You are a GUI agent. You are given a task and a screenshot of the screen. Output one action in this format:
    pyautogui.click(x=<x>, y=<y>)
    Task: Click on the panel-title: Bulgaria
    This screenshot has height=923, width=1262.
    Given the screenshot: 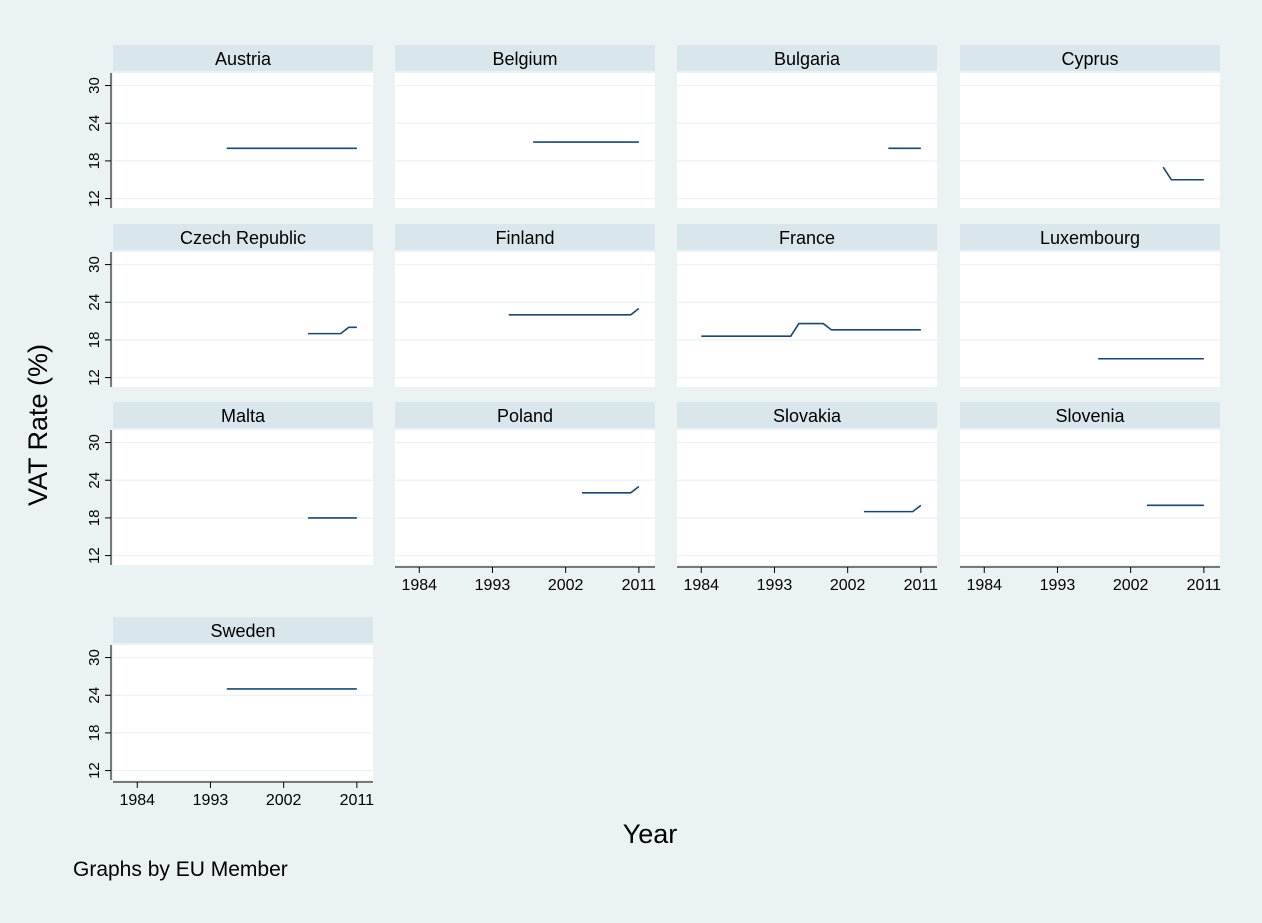 What is the action you would take?
    pyautogui.click(x=807, y=59)
    